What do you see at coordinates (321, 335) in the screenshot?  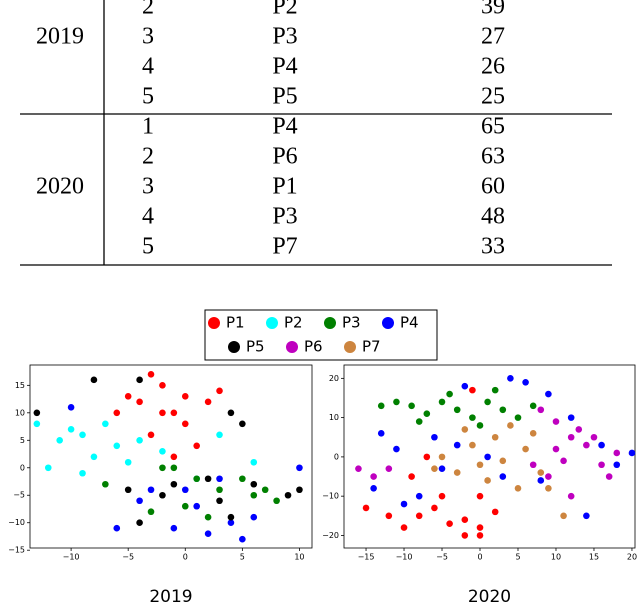 I see `legend-box` at bounding box center [321, 335].